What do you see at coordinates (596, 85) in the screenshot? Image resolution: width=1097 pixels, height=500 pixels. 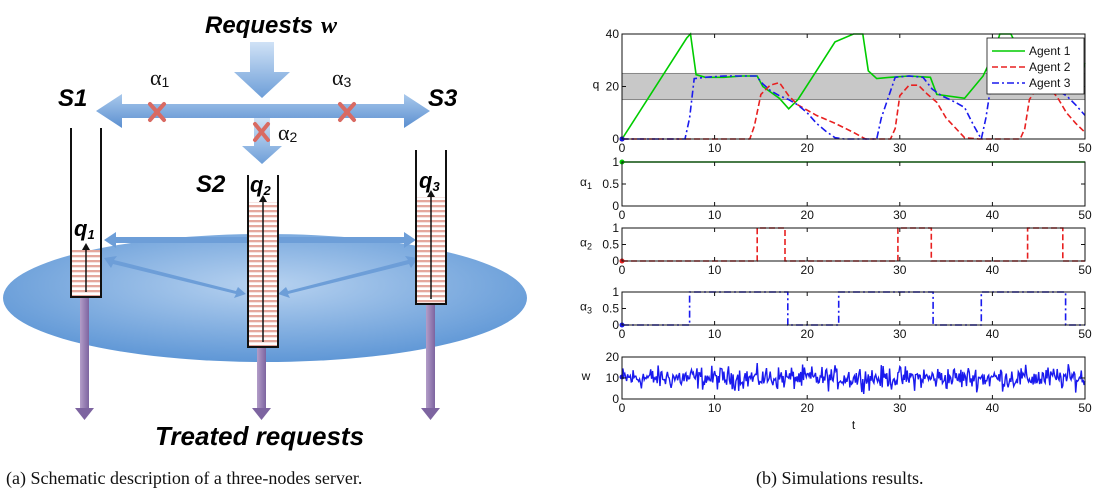 I see `y-axis-label: q` at bounding box center [596, 85].